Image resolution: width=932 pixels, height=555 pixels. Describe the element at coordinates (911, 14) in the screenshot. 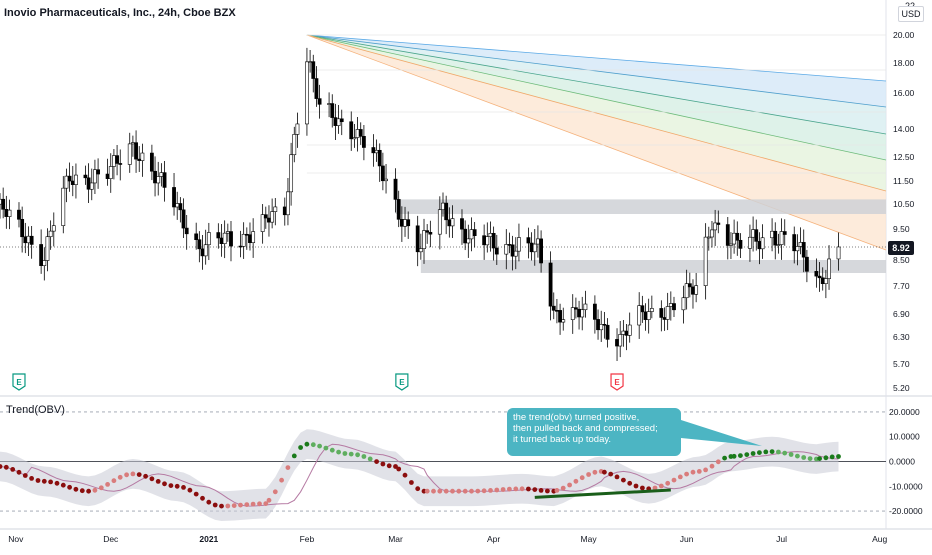

I see `currency-badge: USD` at that location.